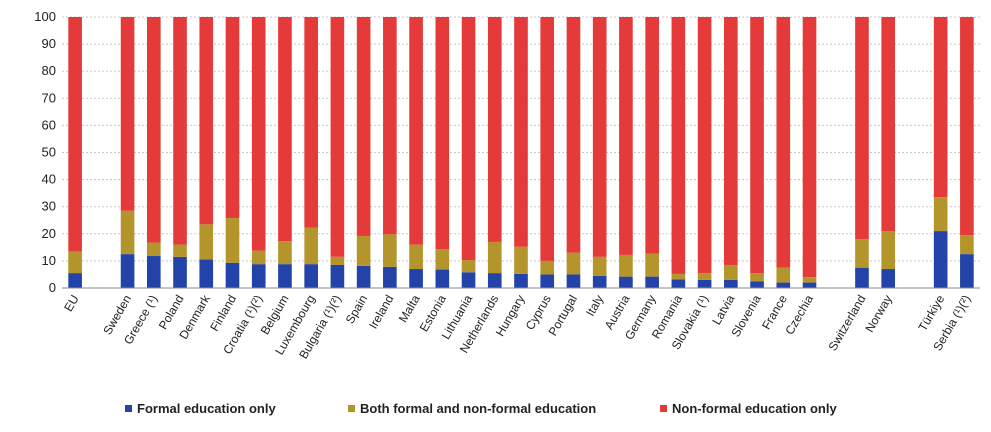 The image size is (991, 432). I want to click on y-tick-label: 100, so click(45, 16).